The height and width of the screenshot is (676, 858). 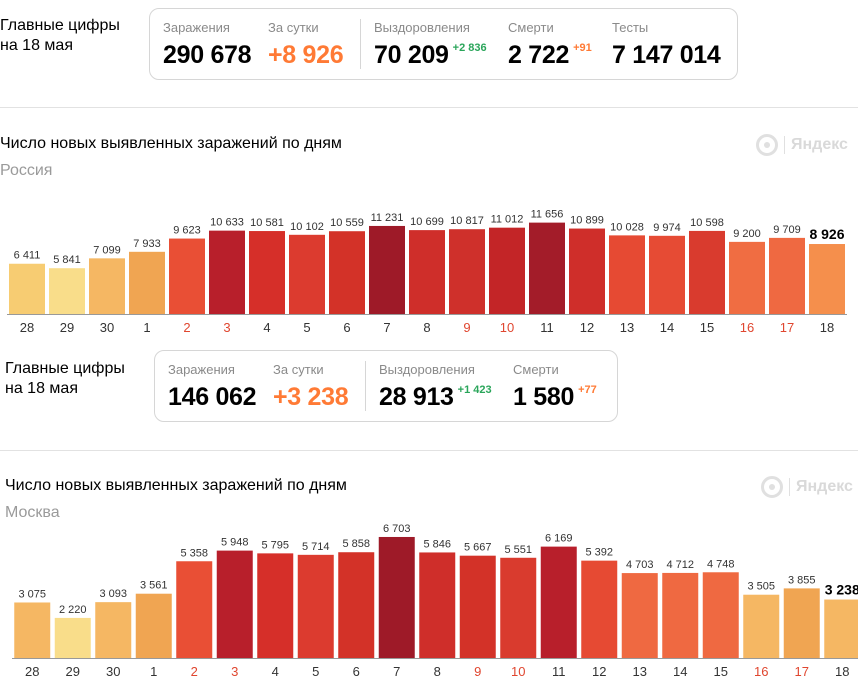 What do you see at coordinates (397, 529) in the screenshot?
I see `bar-value-label: 6 703` at bounding box center [397, 529].